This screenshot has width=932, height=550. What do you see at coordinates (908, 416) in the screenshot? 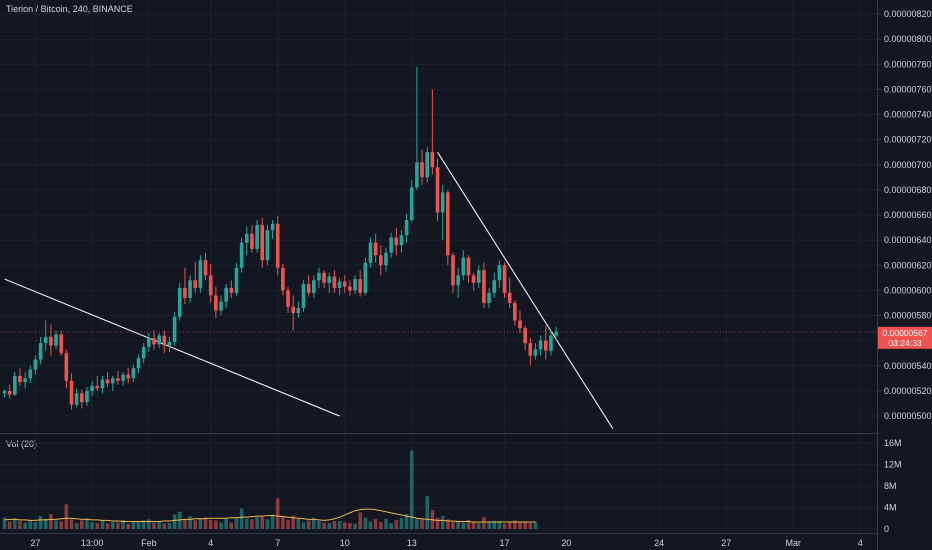
I see `price-tick-label: 0.00000500` at bounding box center [908, 416].